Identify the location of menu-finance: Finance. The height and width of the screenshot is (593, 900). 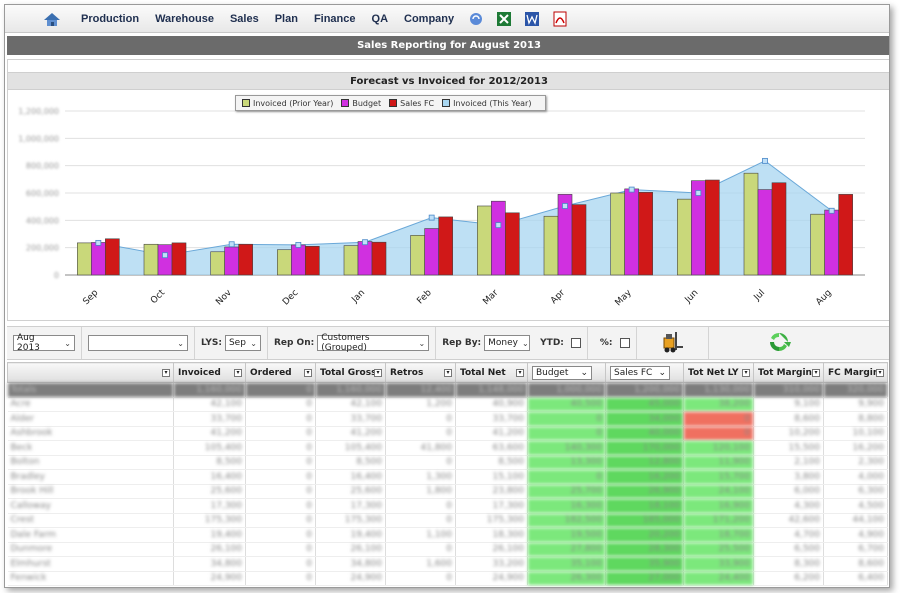
(334, 18).